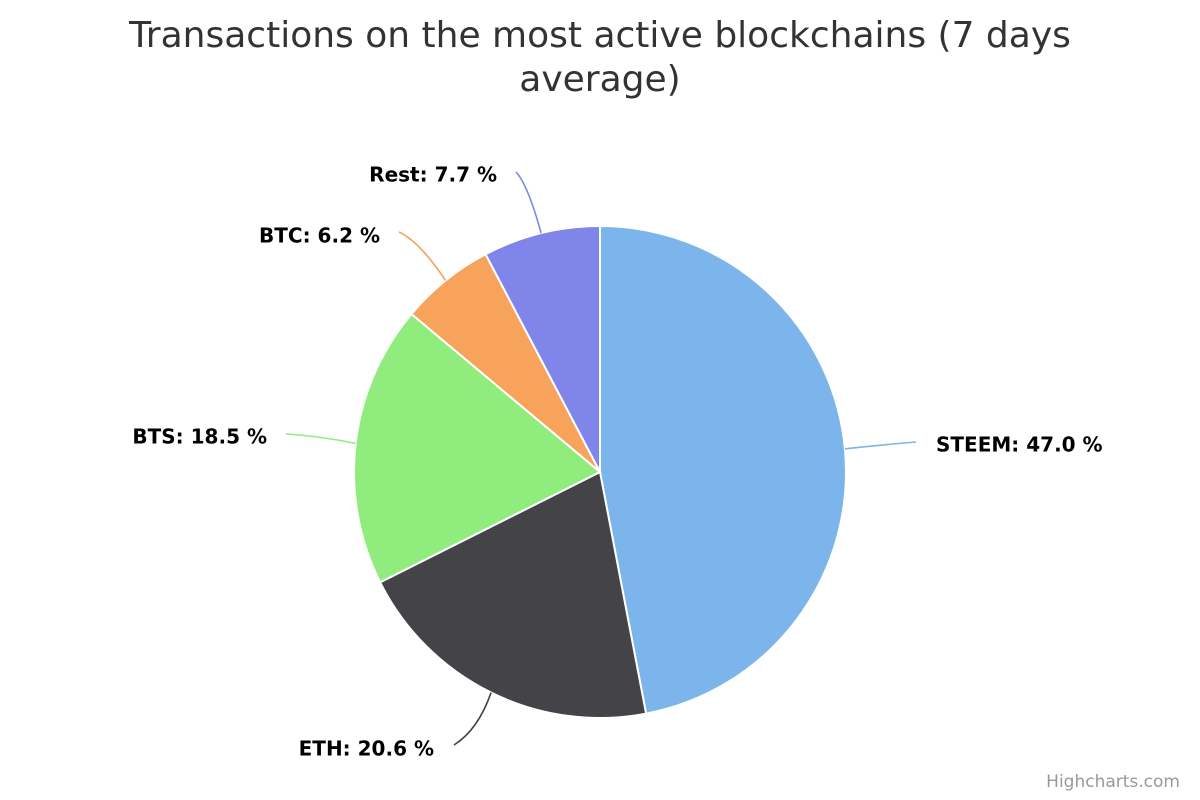 This screenshot has width=1200, height=800. Describe the element at coordinates (433, 175) in the screenshot. I see `data-label-rest: Rest: 7.7 %` at that location.